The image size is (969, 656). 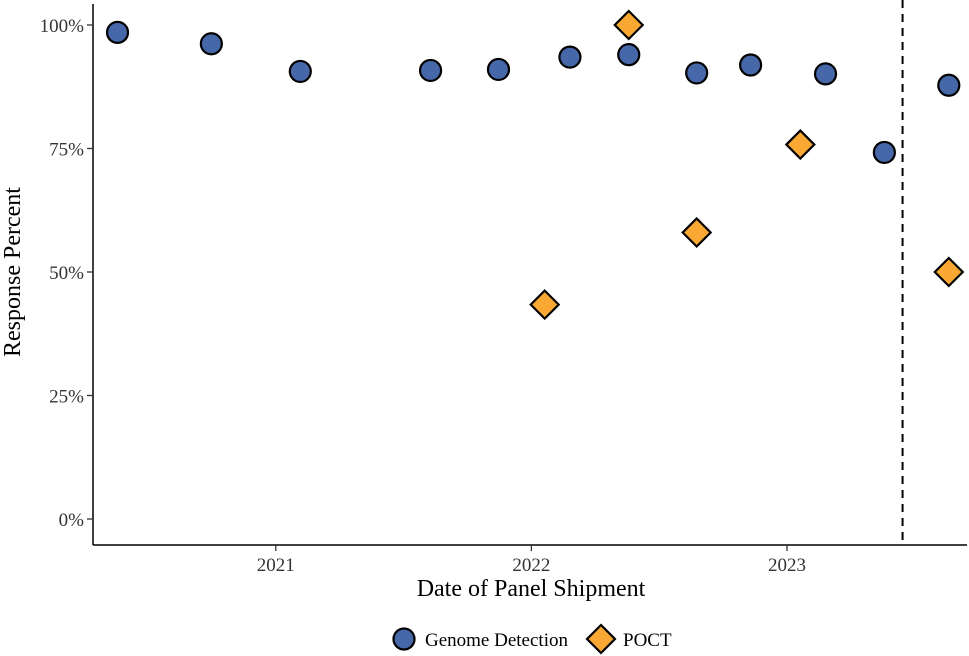 I want to click on x-tick-label: 2023, so click(x=787, y=565).